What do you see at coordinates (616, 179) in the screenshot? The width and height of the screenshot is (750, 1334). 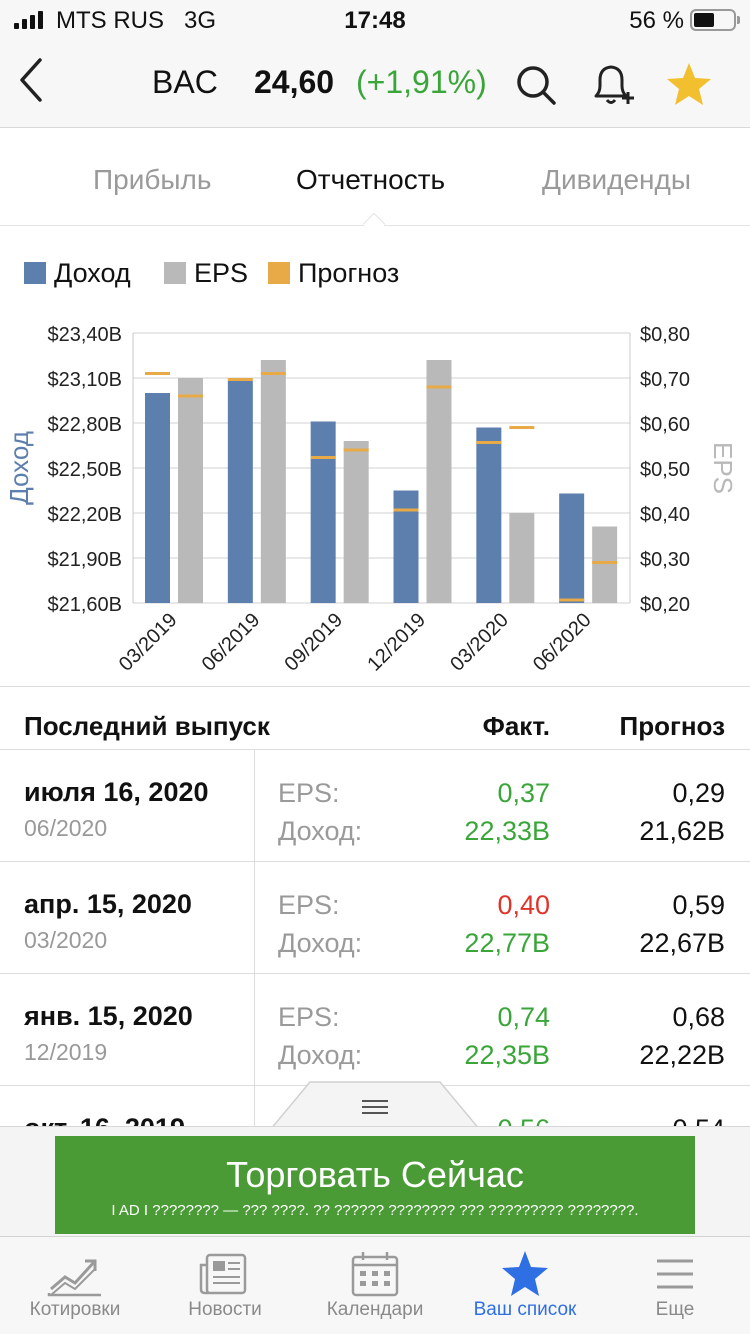 I see `tab-dividends: Дивиденды` at bounding box center [616, 179].